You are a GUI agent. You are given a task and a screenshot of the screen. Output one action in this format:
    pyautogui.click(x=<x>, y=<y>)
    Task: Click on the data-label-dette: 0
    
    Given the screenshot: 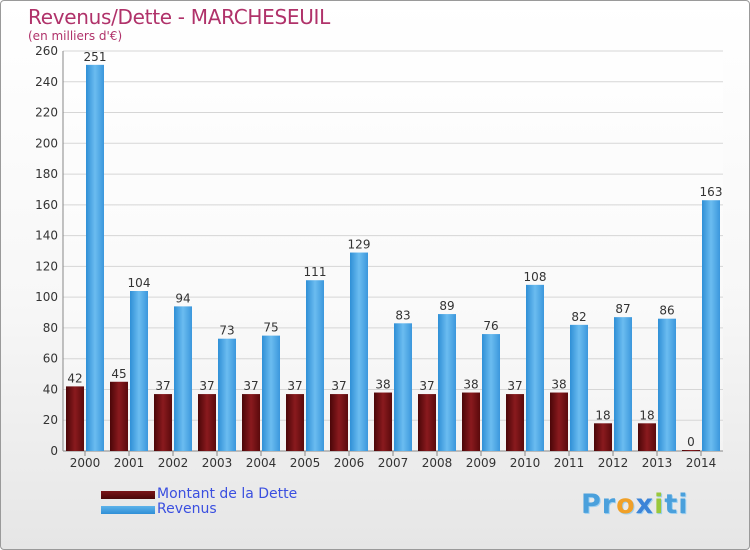 What is the action you would take?
    pyautogui.click(x=691, y=442)
    